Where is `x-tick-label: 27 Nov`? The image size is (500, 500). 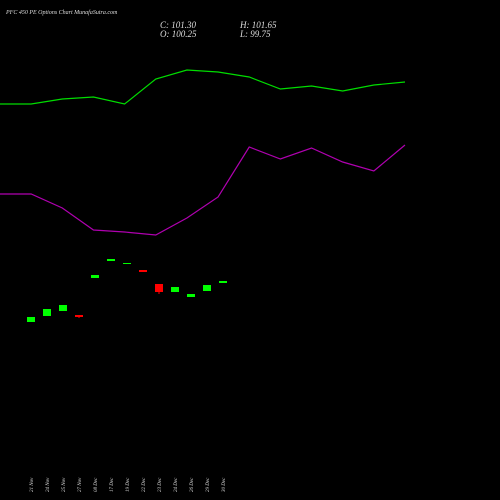 x-tick-label: 27 Nov is located at coordinates (80, 484).